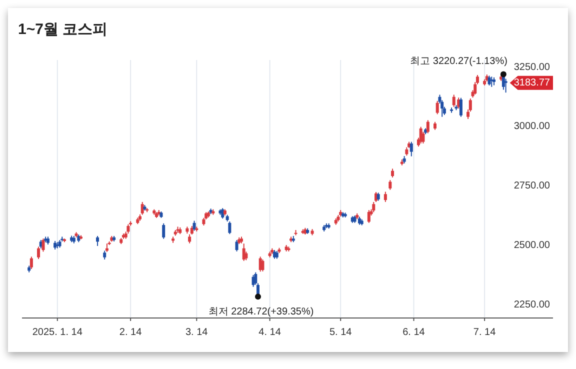 Image resolution: width=576 pixels, height=369 pixels. What do you see at coordinates (532, 67) in the screenshot?
I see `y-tick-label: 3250.00` at bounding box center [532, 67].